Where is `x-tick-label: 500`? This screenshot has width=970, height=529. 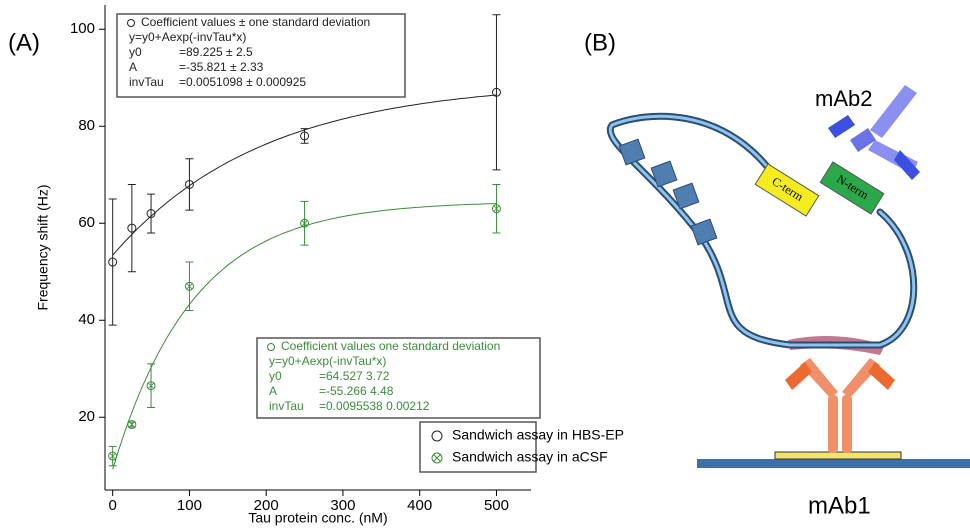 x-tick-label: 500 is located at coordinates (496, 505).